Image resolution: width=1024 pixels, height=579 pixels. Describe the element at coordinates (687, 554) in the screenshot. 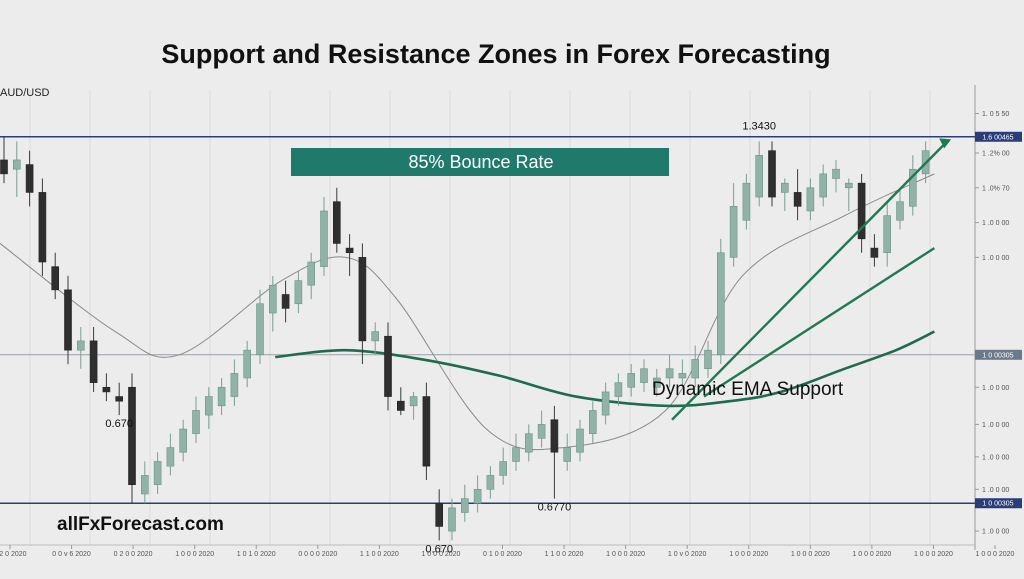

I see `x-tick-label: 1 0 v 0 2020` at that location.